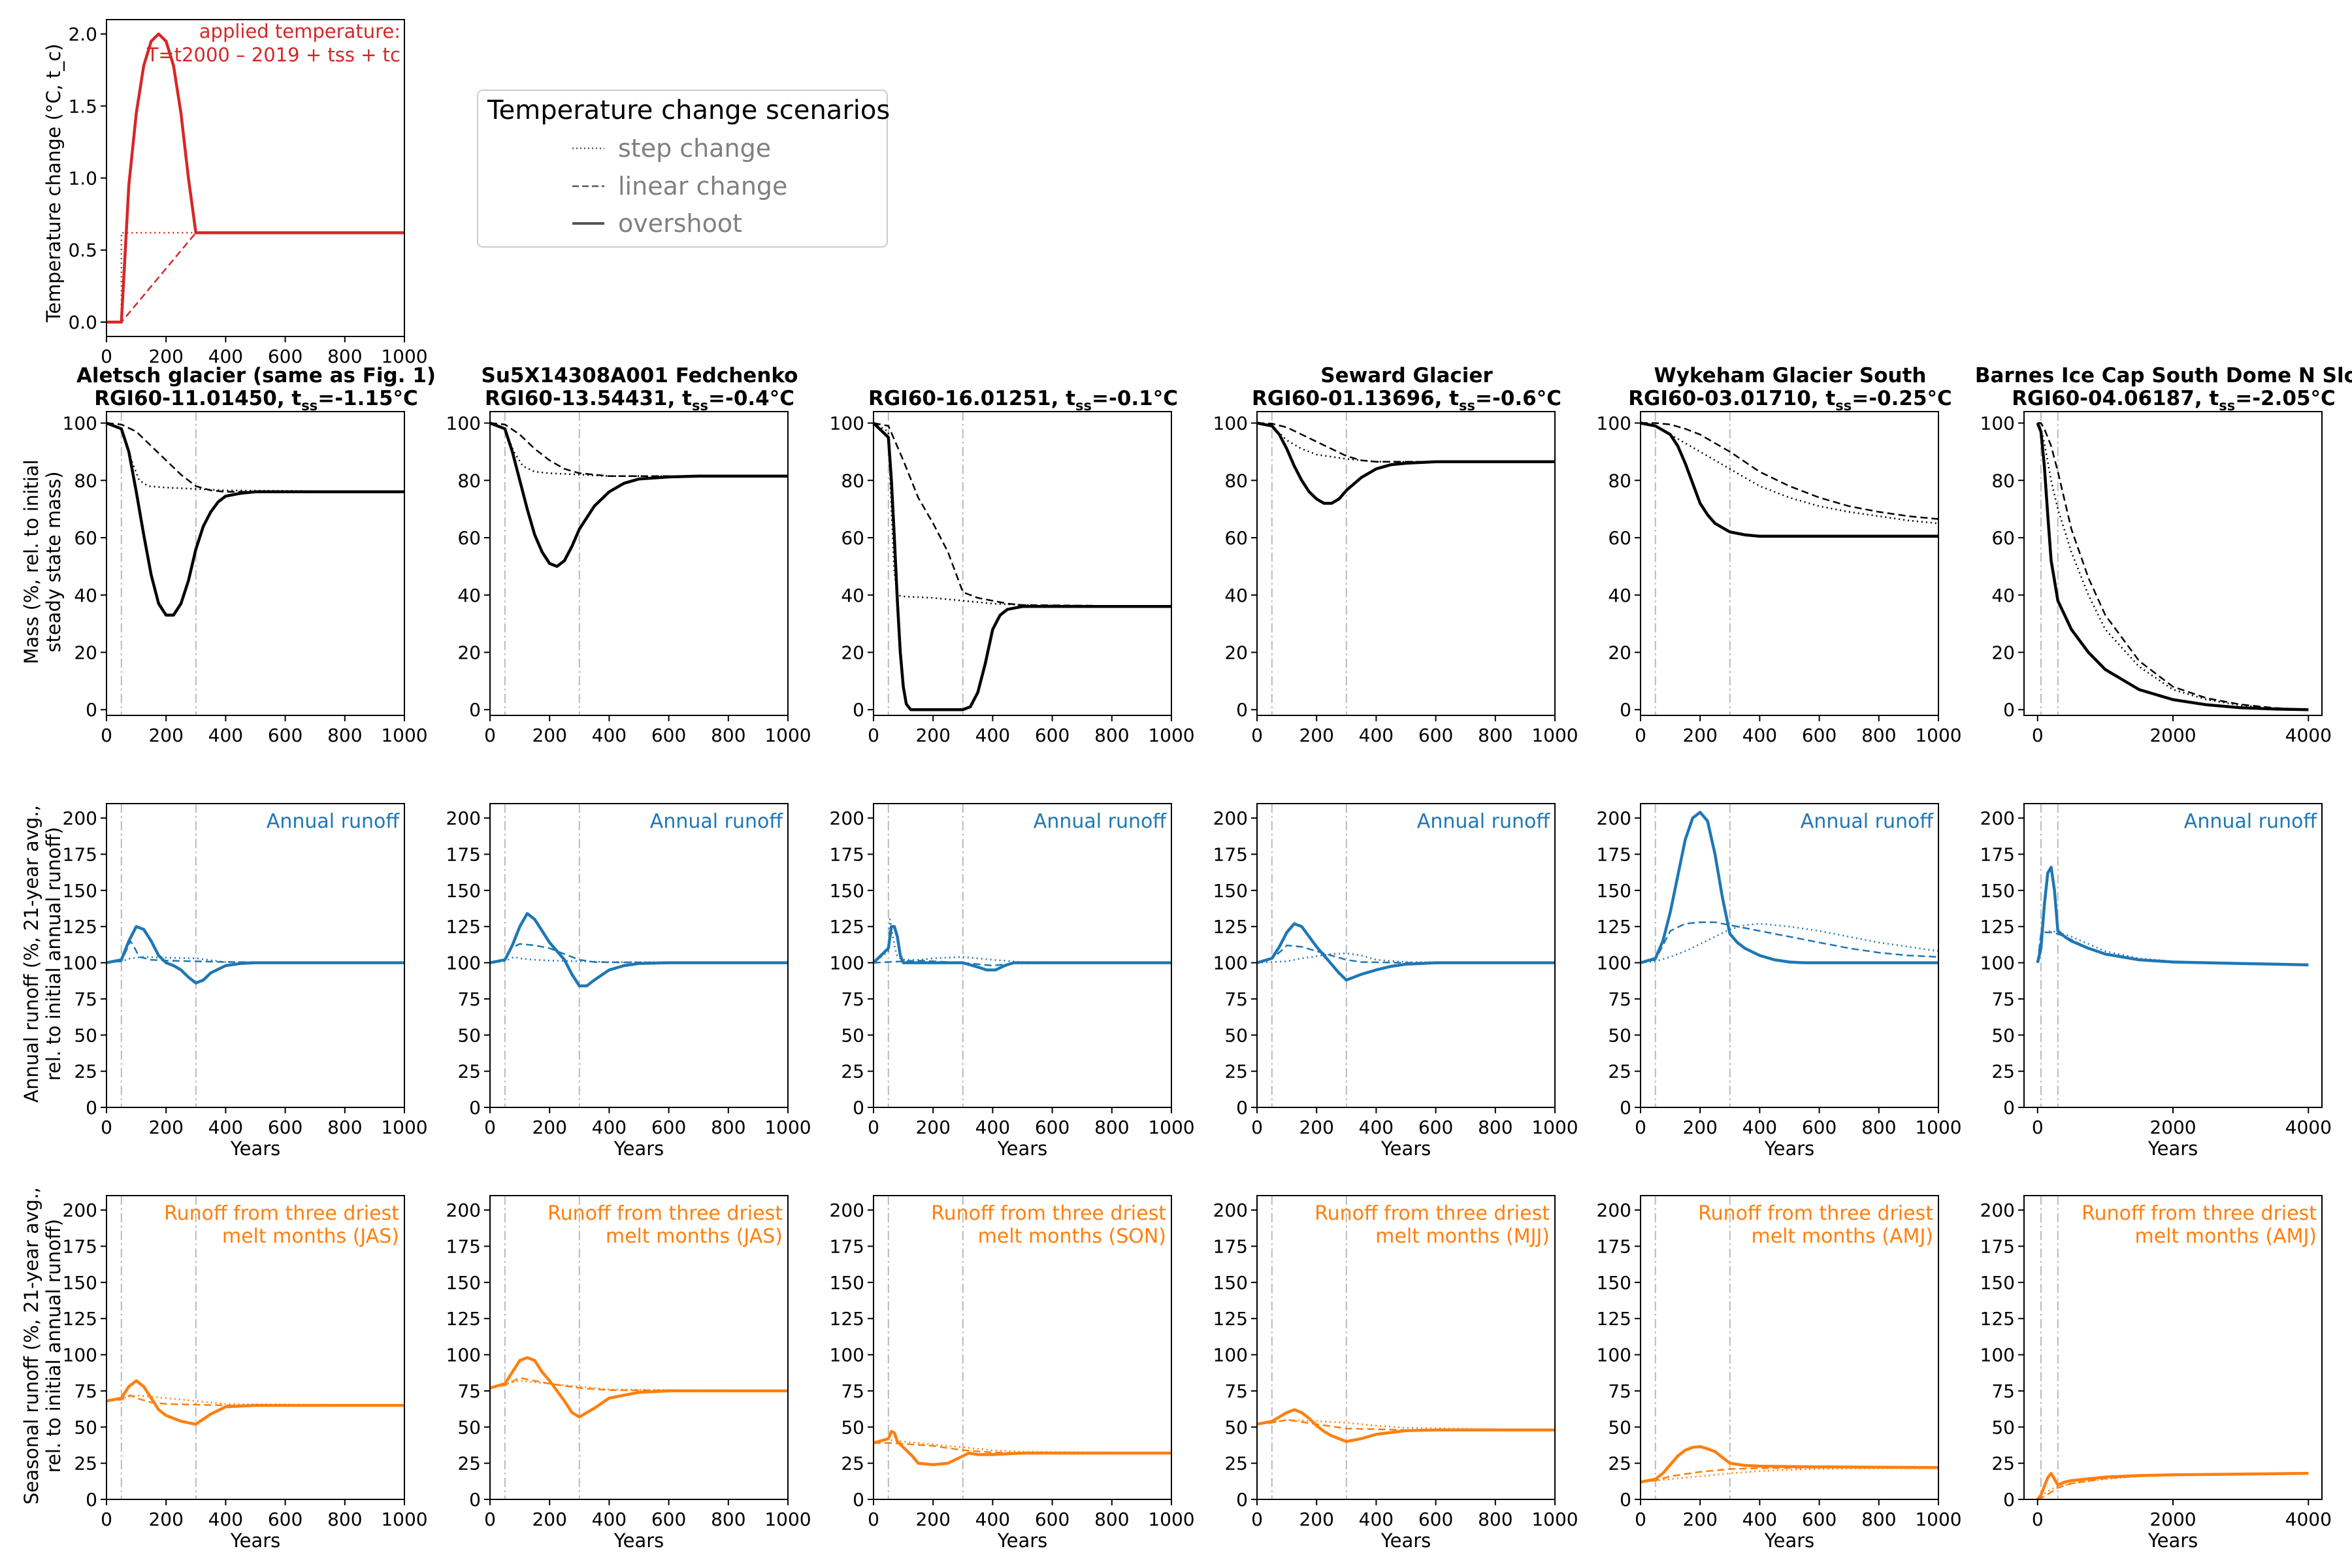  What do you see at coordinates (1230, 1319) in the screenshot?
I see `y-tick-label: 125` at bounding box center [1230, 1319].